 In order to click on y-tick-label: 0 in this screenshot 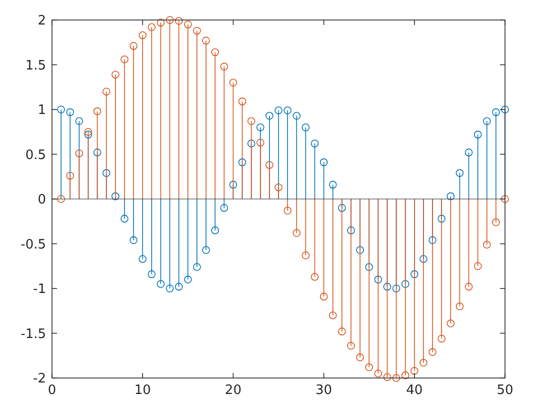, I will do `click(42, 200)`.